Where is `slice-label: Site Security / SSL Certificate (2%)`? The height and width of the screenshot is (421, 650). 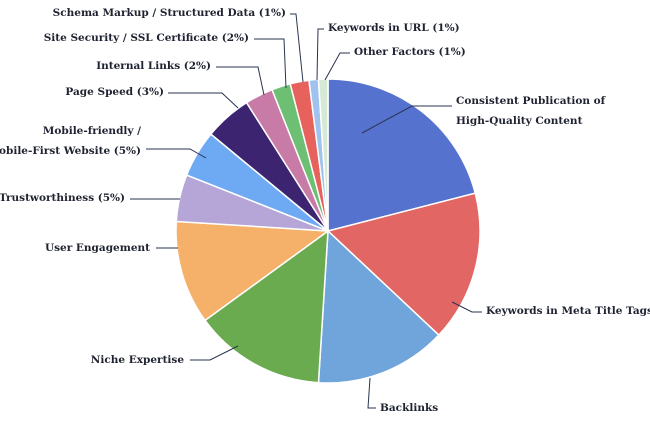
slice-label: Site Security / SSL Certificate (2%) is located at coordinates (146, 38).